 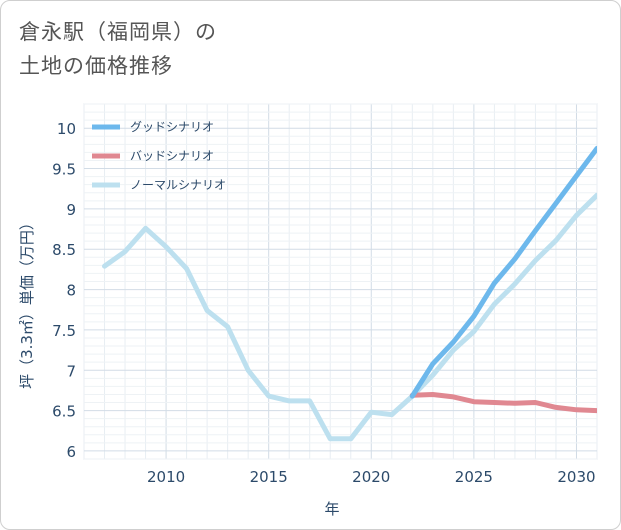 I want to click on legend-label: ノーマルシナリオ, so click(x=178, y=185).